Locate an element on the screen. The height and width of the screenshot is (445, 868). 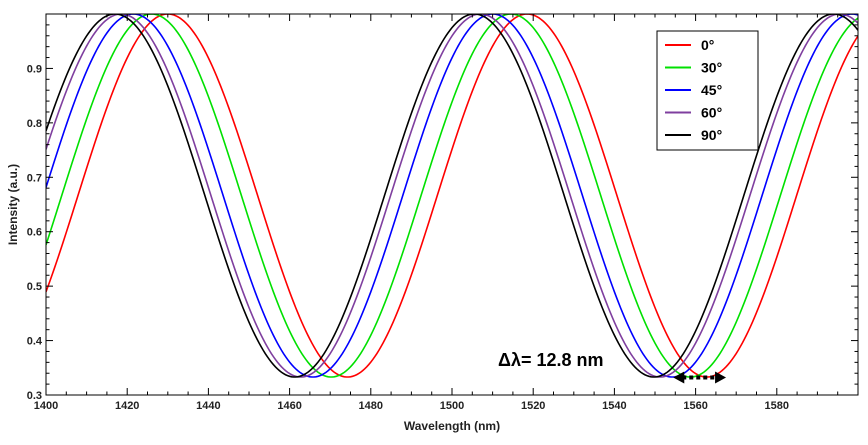
x-tick-label: 1500 is located at coordinates (452, 406).